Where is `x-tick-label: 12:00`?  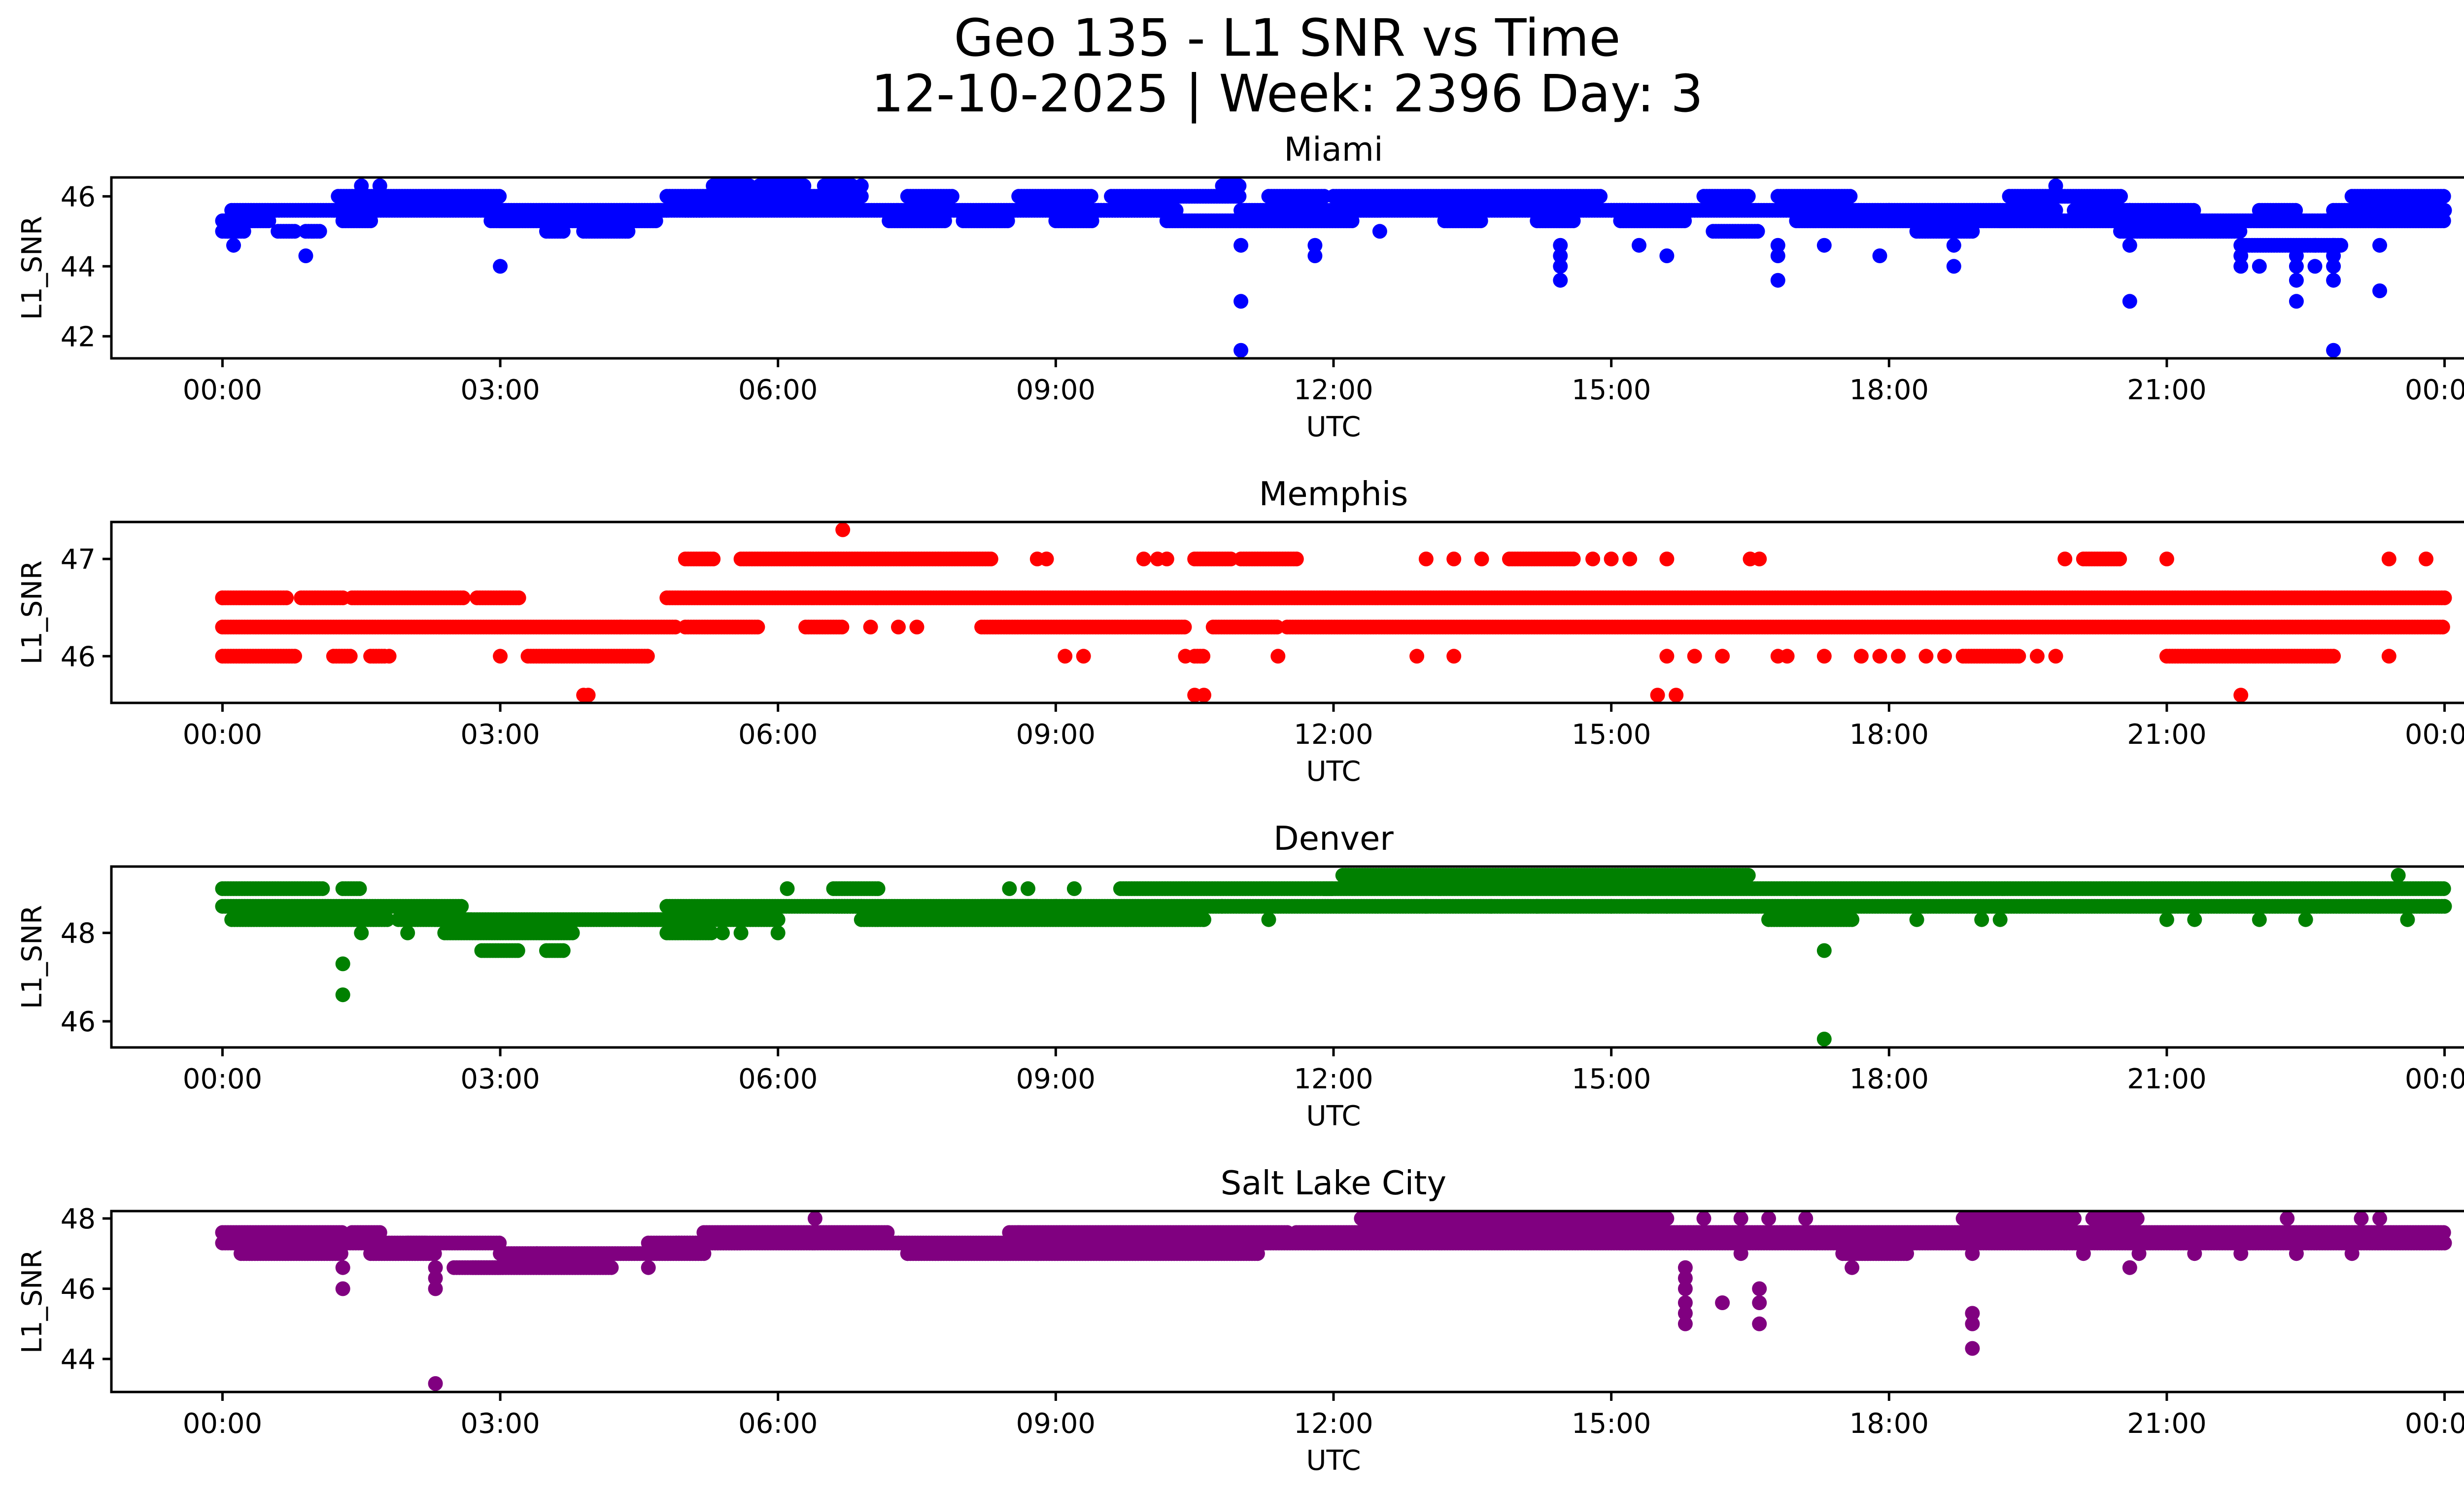
x-tick-label: 12:00 is located at coordinates (1333, 390).